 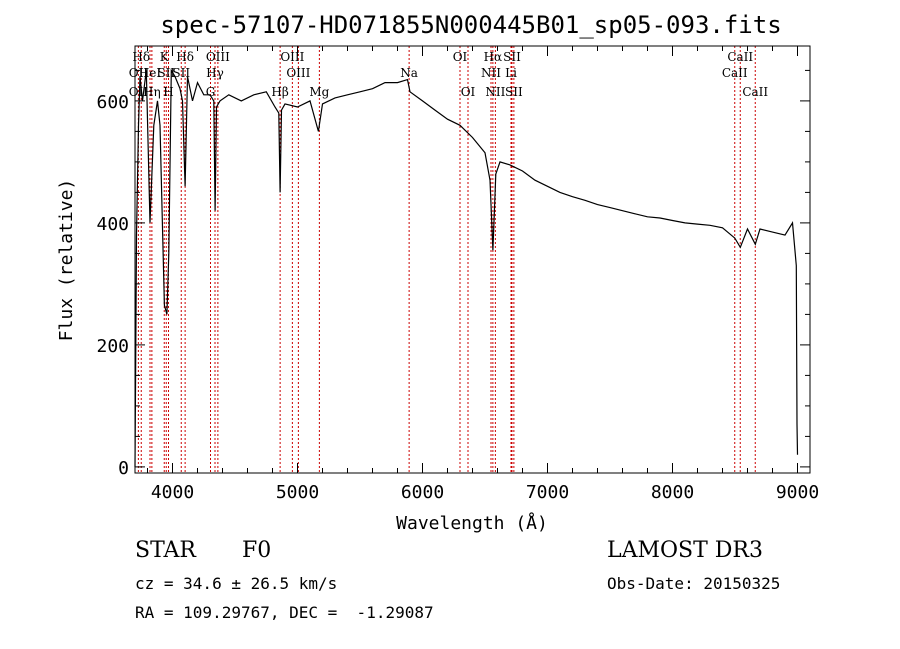 I want to click on x-tick-label: 5000, so click(x=297, y=492).